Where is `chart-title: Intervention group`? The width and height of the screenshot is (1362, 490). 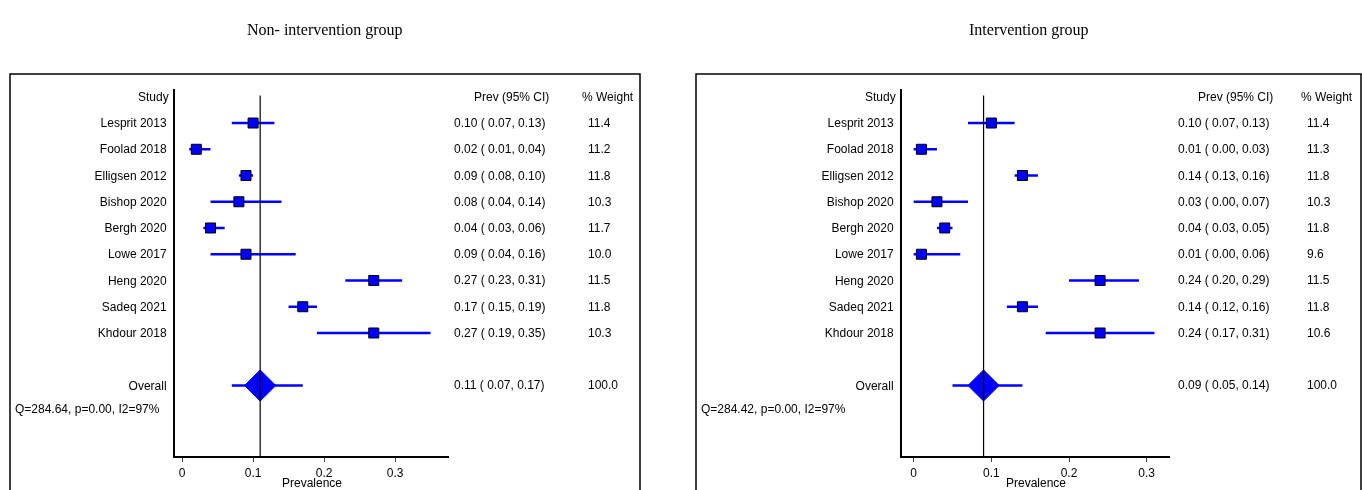
chart-title: Intervention group is located at coordinates (1029, 30).